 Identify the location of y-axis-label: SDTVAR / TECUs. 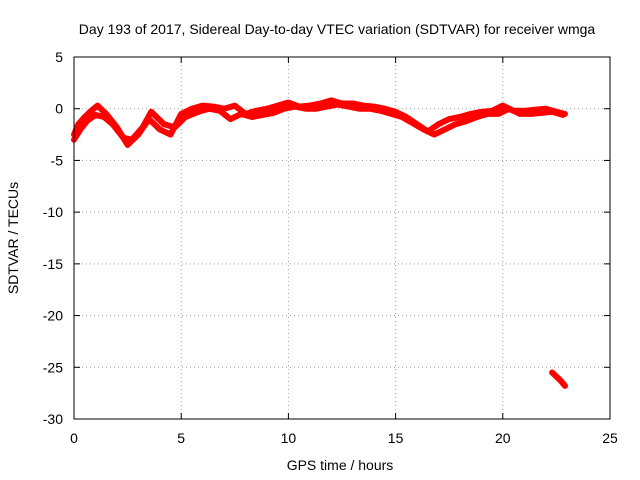
(13, 238).